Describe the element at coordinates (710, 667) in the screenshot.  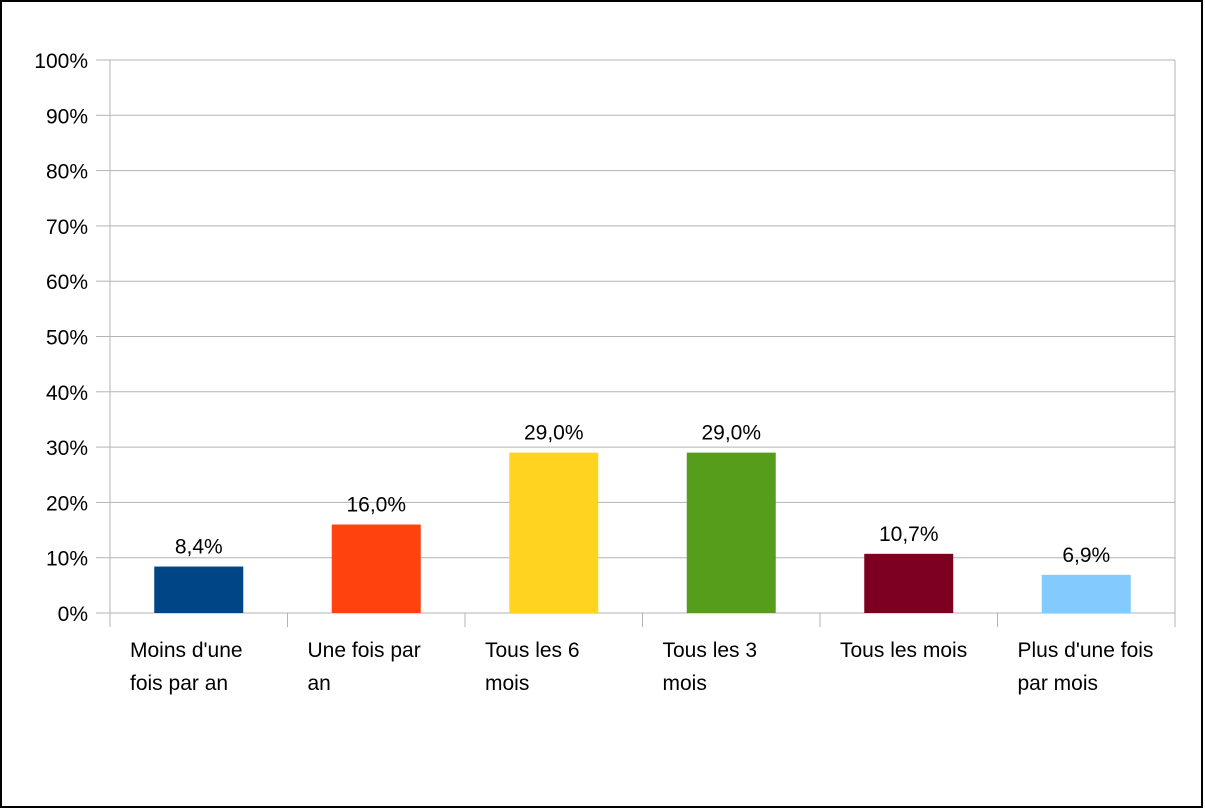
I see `x-category-label: Tous les 3 mois` at that location.